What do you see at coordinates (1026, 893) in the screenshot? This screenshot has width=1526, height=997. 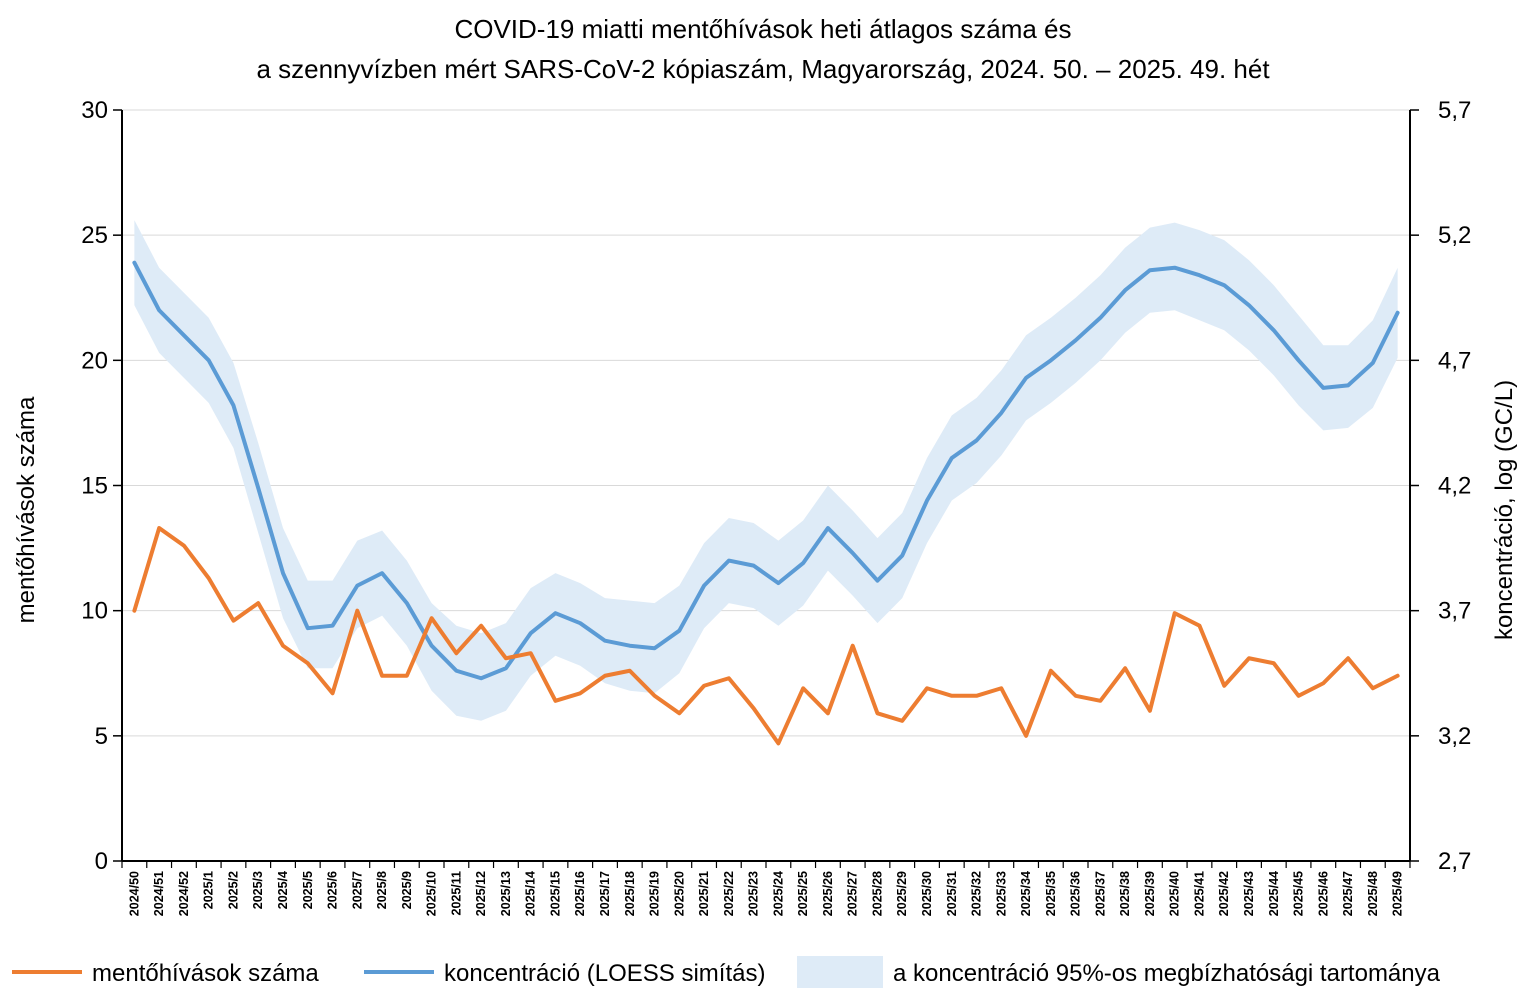 I see `x-tick-label: 2025/34` at bounding box center [1026, 893].